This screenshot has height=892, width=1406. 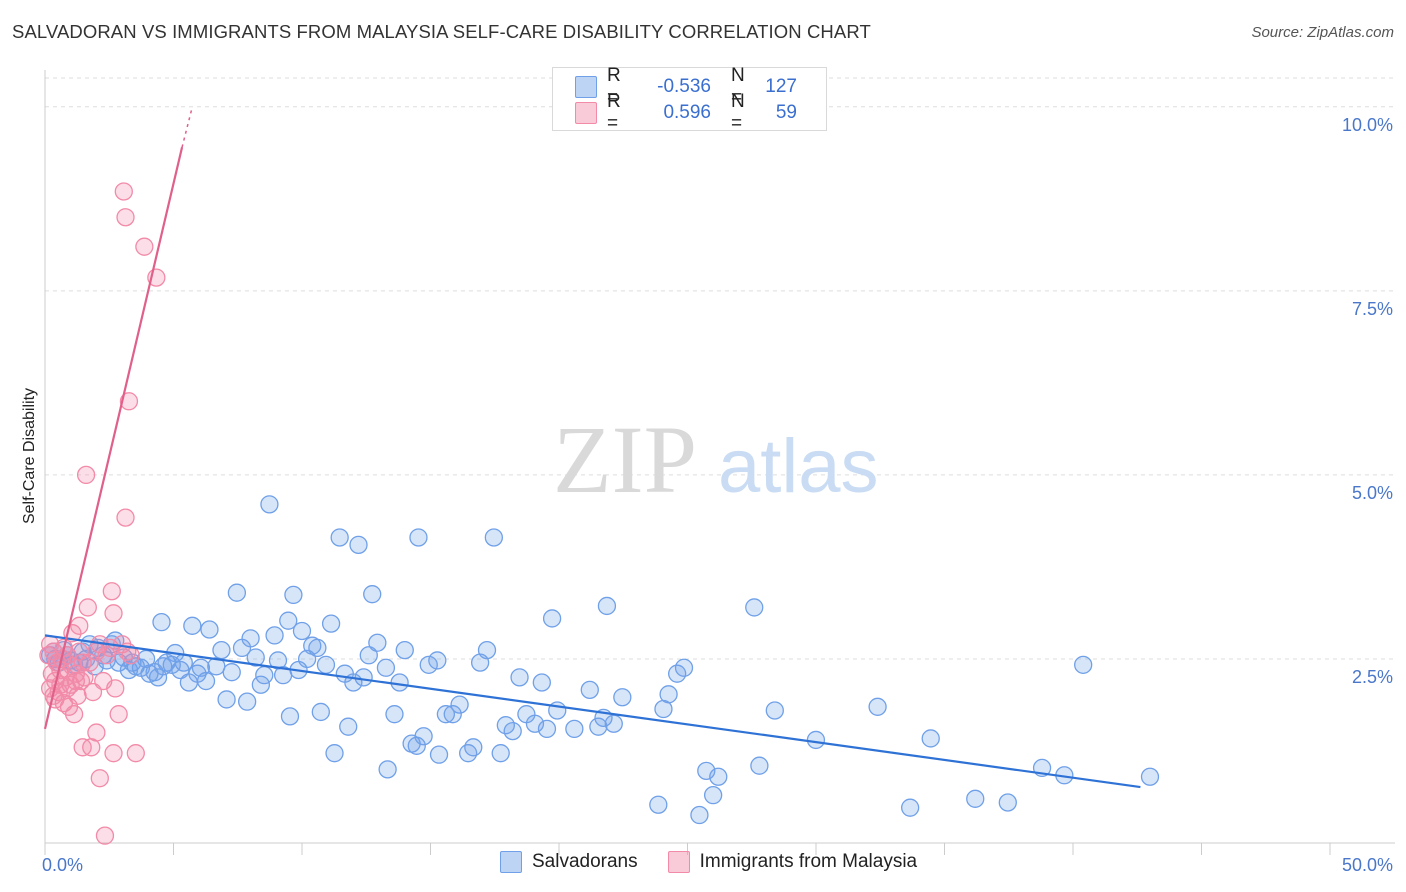 I want to click on series-swatch-blue, so click(x=511, y=862).